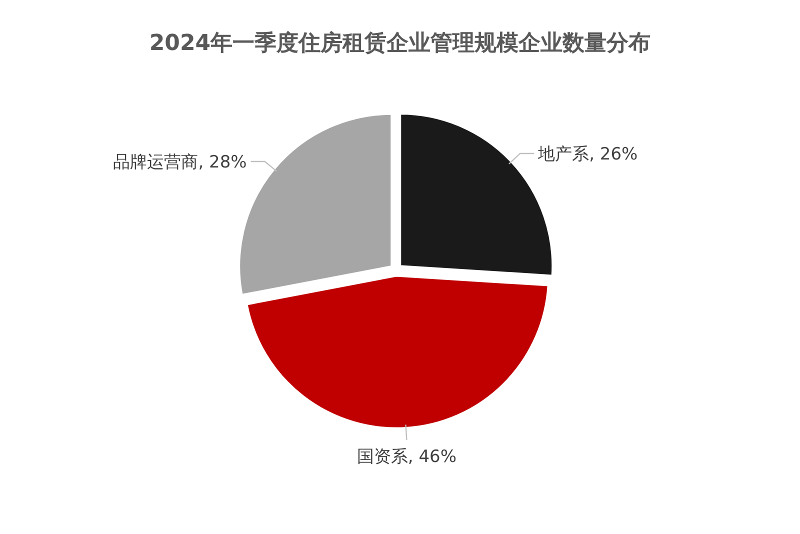  What do you see at coordinates (400, 43) in the screenshot?
I see `chart-title: 2024年一季度住房租赁企业管理规模企业数量分布` at bounding box center [400, 43].